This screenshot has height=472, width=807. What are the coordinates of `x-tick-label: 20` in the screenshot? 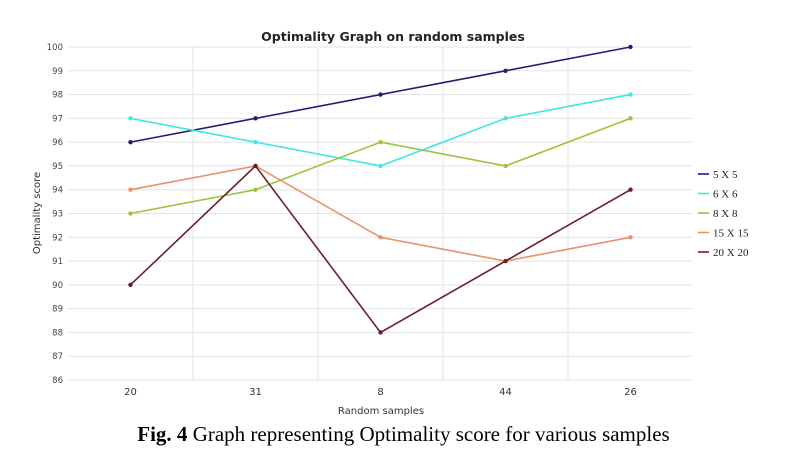 It's located at (130, 392).